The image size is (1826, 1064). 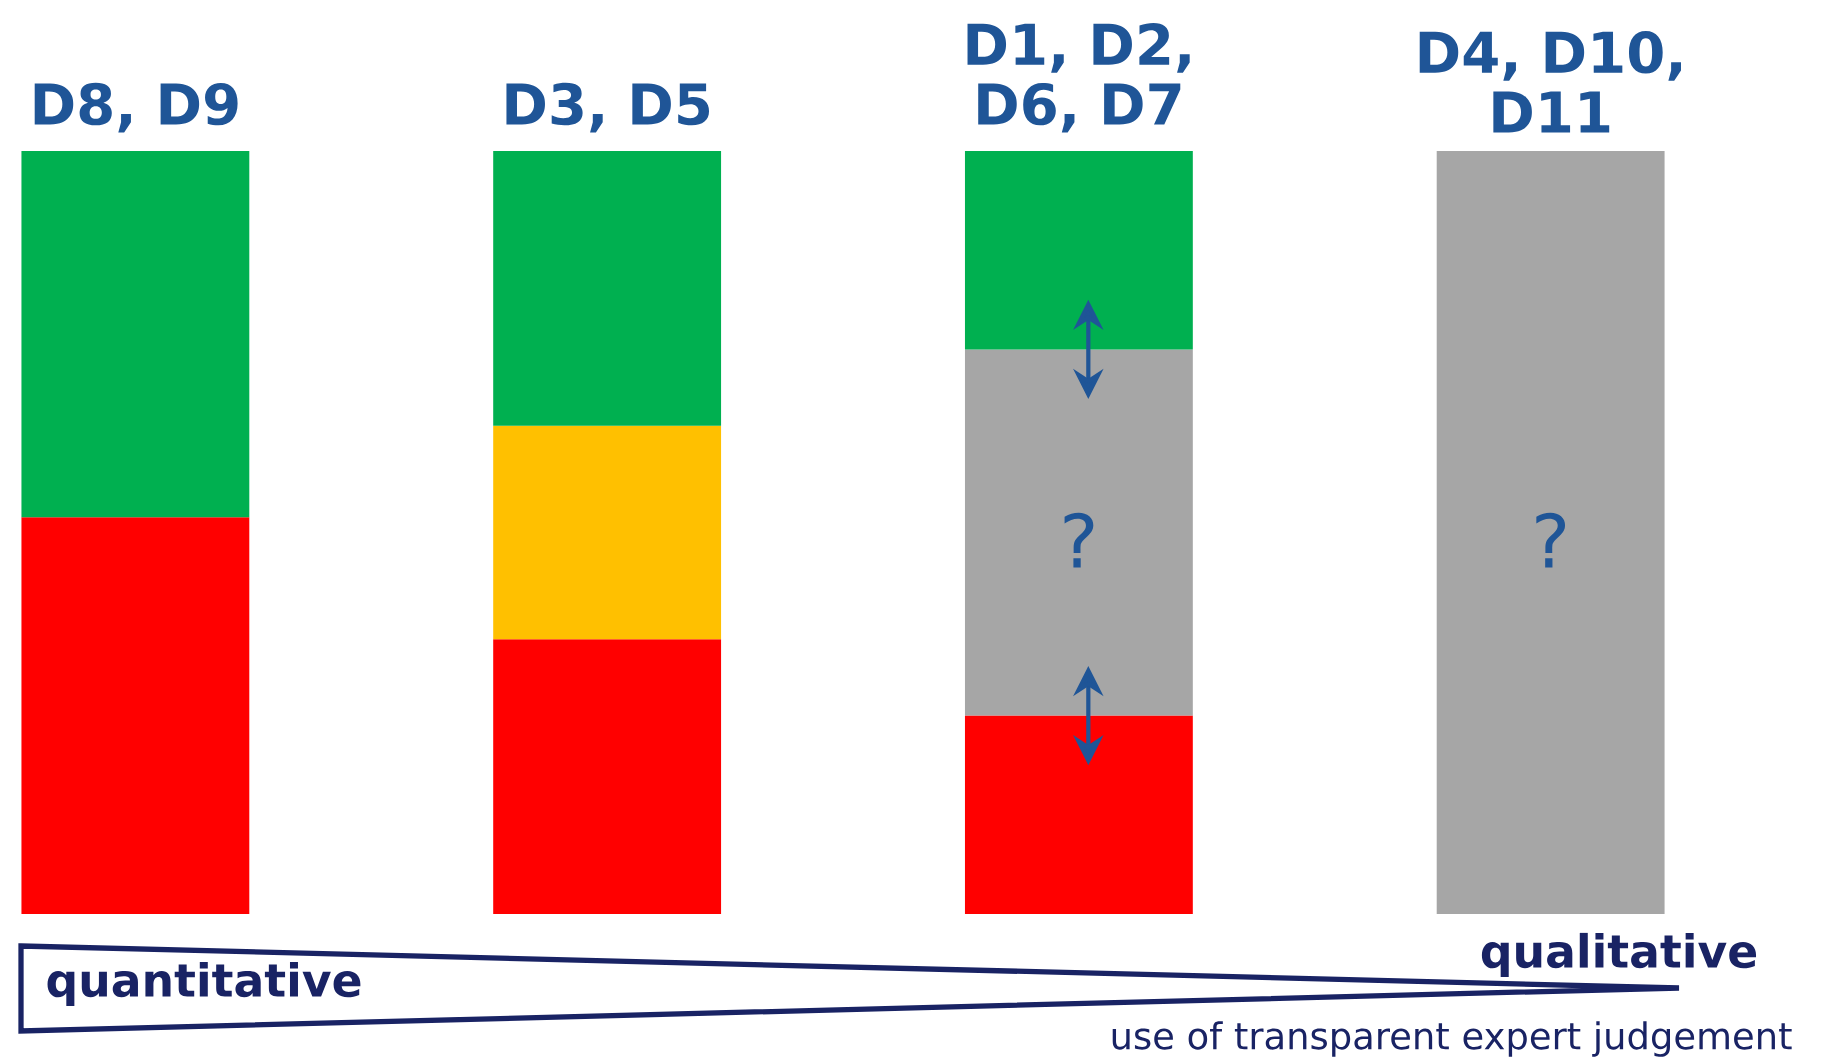 What do you see at coordinates (204, 984) in the screenshot?
I see `text: quantitative` at bounding box center [204, 984].